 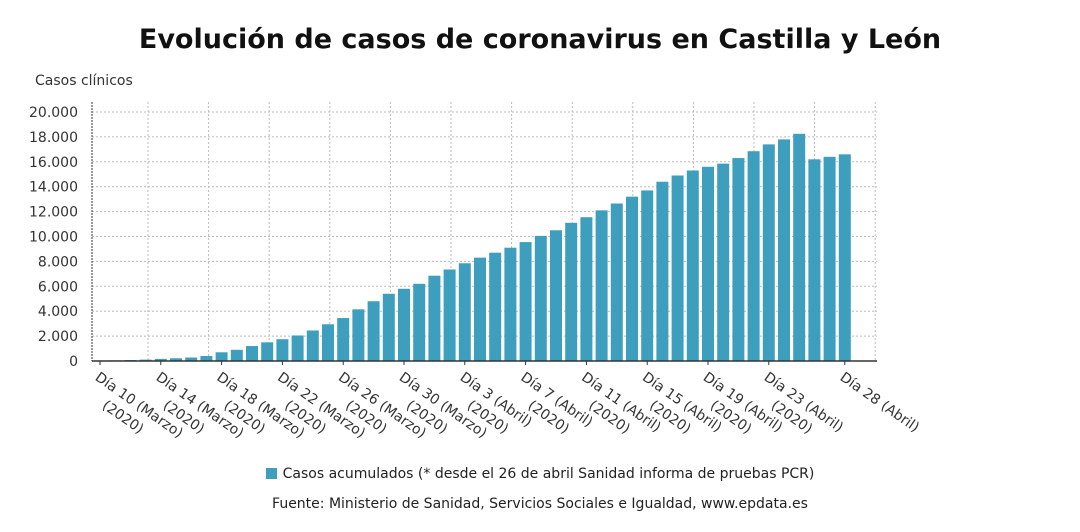 I want to click on y-tick-label: 16.000, so click(x=53, y=163).